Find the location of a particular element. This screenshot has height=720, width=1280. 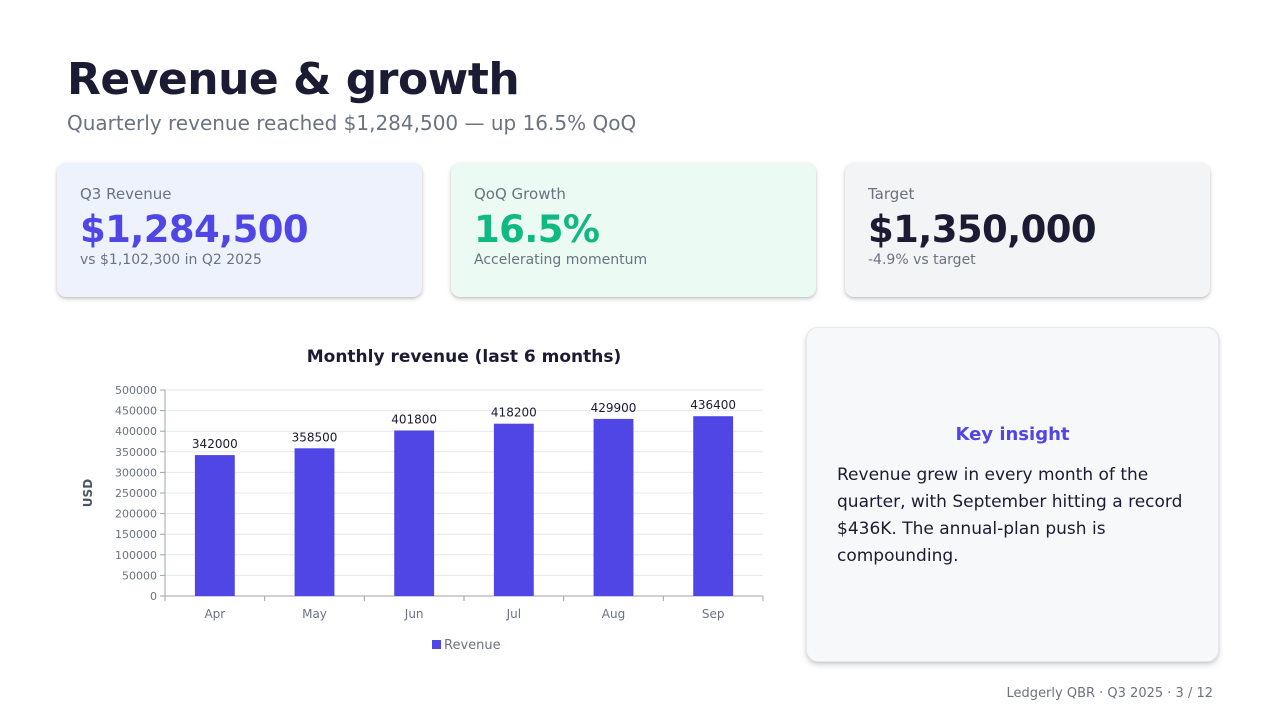

y-tick-label: 300000 is located at coordinates (136, 472).